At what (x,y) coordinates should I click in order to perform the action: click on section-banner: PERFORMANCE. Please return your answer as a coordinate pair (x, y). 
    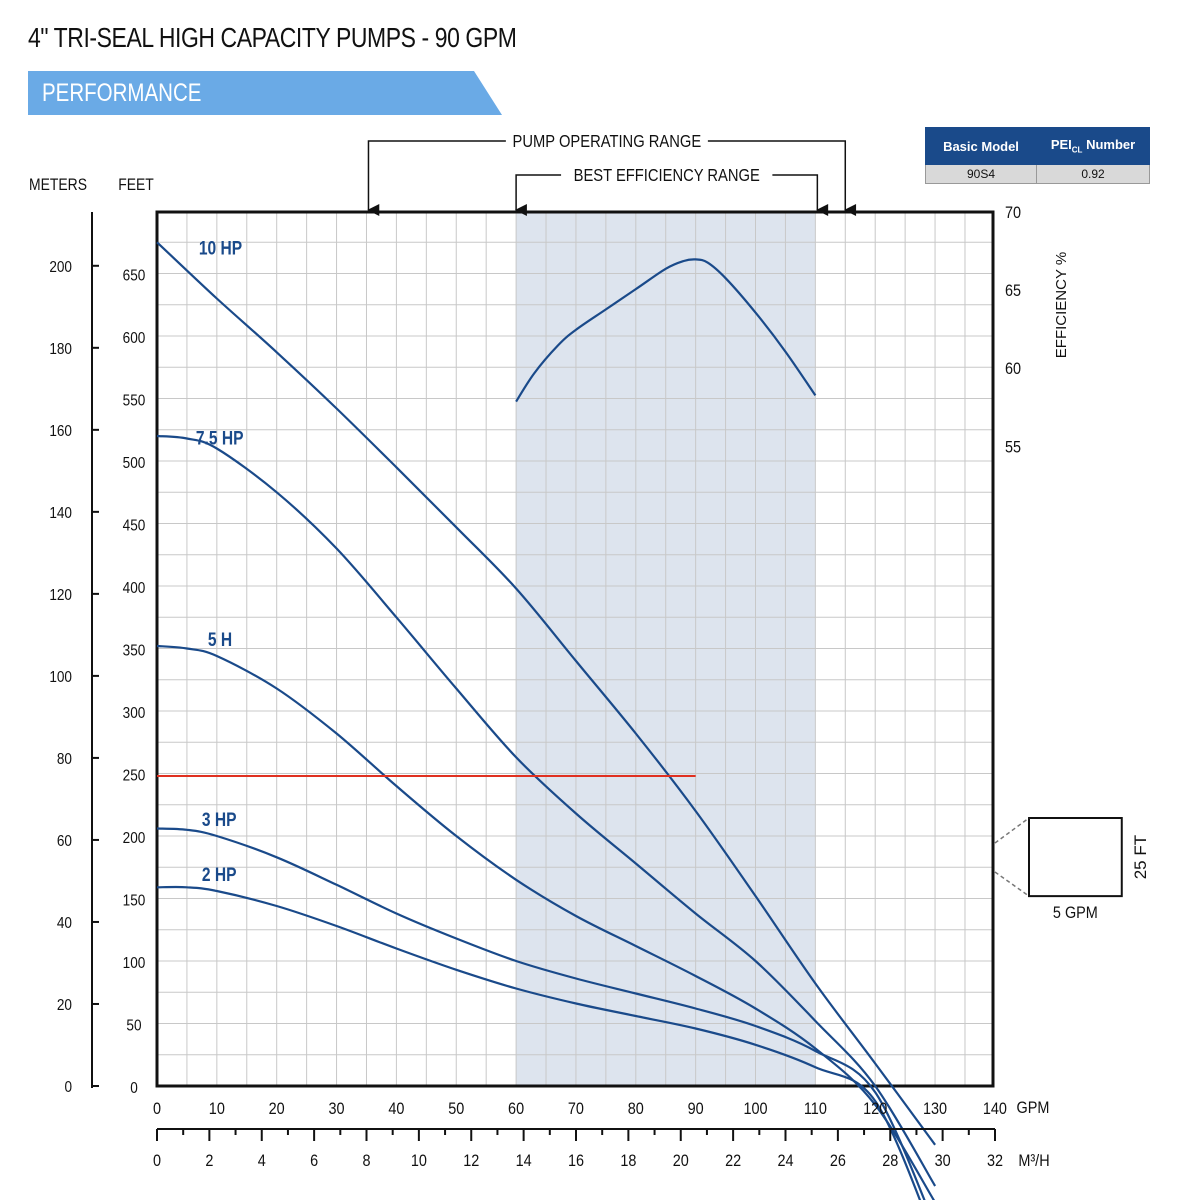
    Looking at the image, I should click on (265, 93).